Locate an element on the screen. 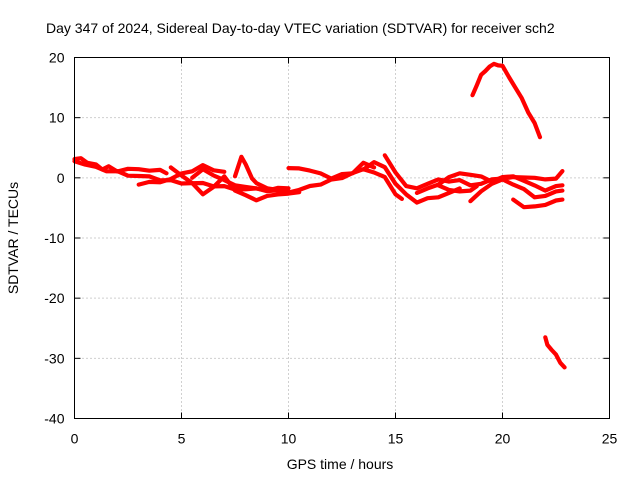 The height and width of the screenshot is (480, 640). y-tick-label: 10 is located at coordinates (57, 118).